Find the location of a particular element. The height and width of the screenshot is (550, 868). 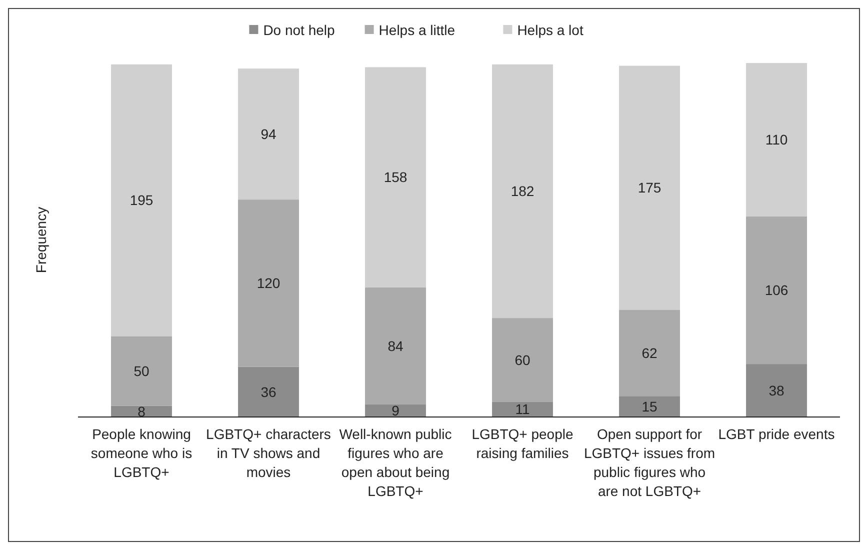

data-label: 15 is located at coordinates (650, 406).